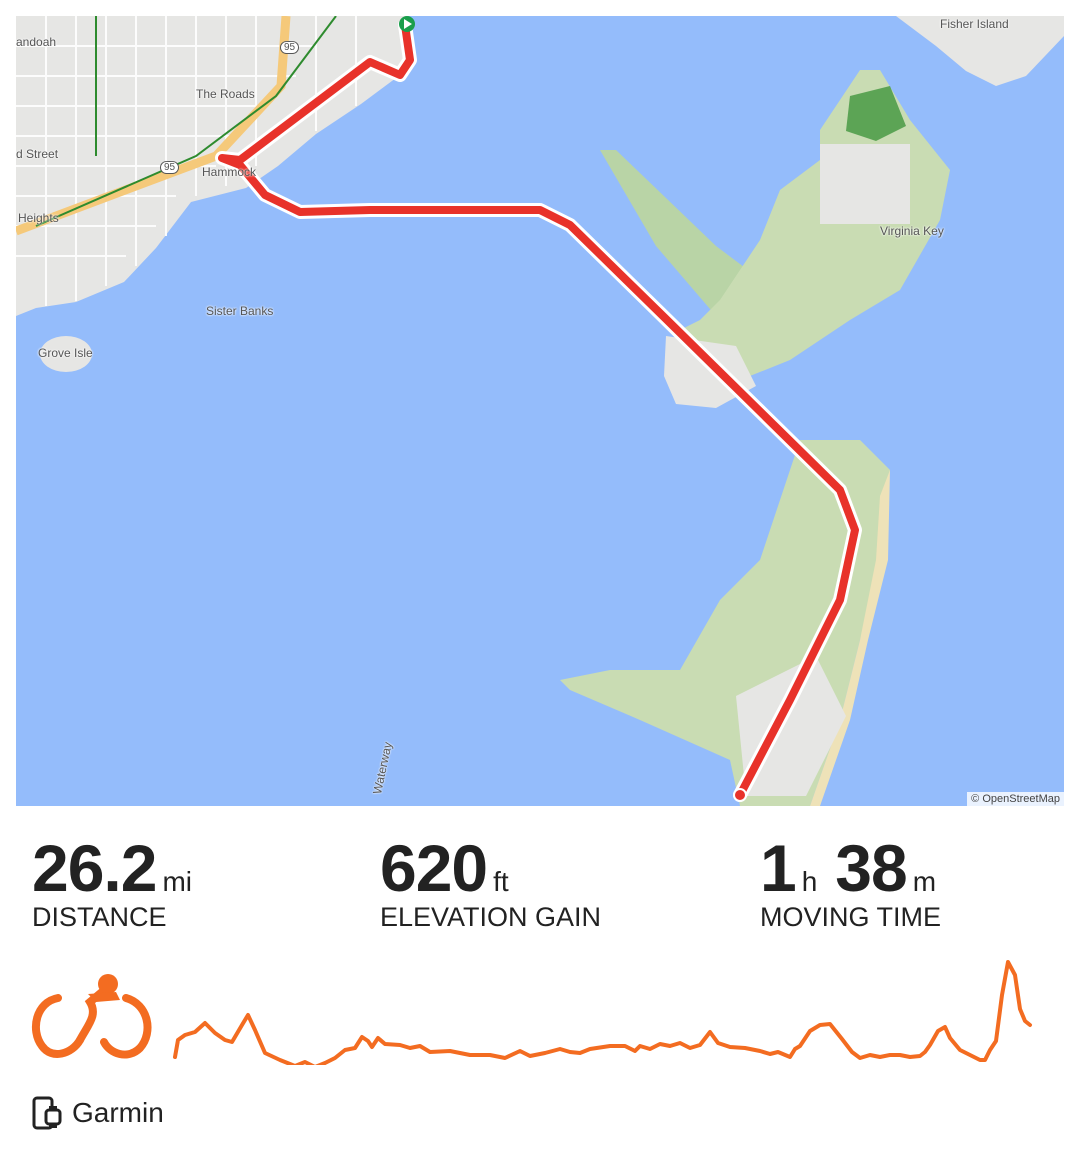 This screenshot has height=1160, width=1080. I want to click on minutes-value: 38, so click(871, 868).